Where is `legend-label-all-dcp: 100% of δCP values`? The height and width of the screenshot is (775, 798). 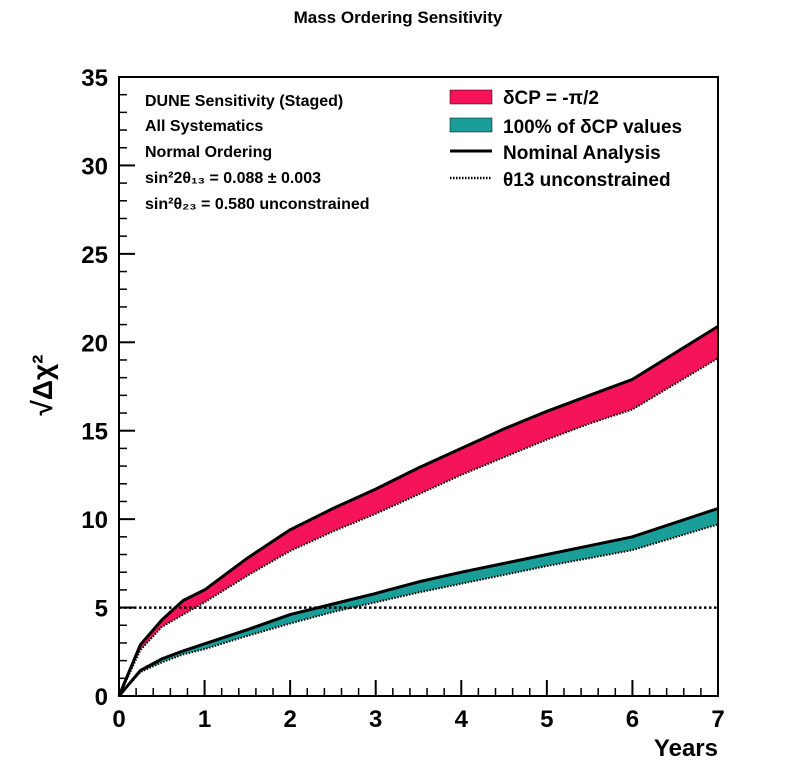 legend-label-all-dcp: 100% of δCP values is located at coordinates (592, 127).